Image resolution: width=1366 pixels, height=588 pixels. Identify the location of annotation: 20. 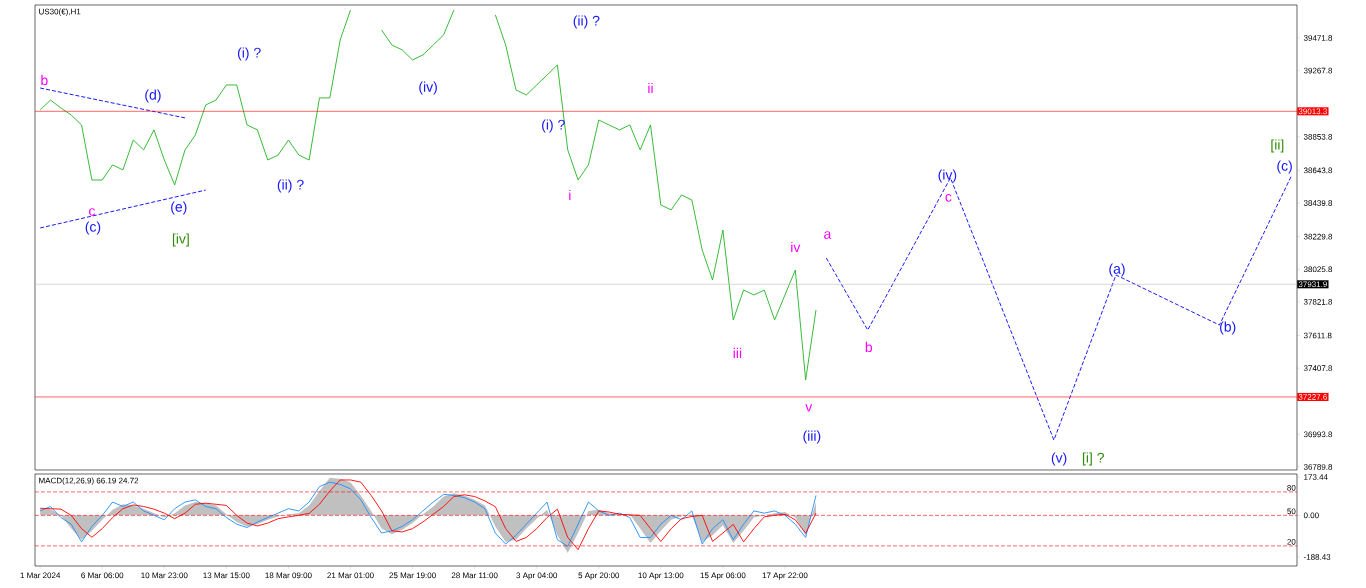
(1291, 542).